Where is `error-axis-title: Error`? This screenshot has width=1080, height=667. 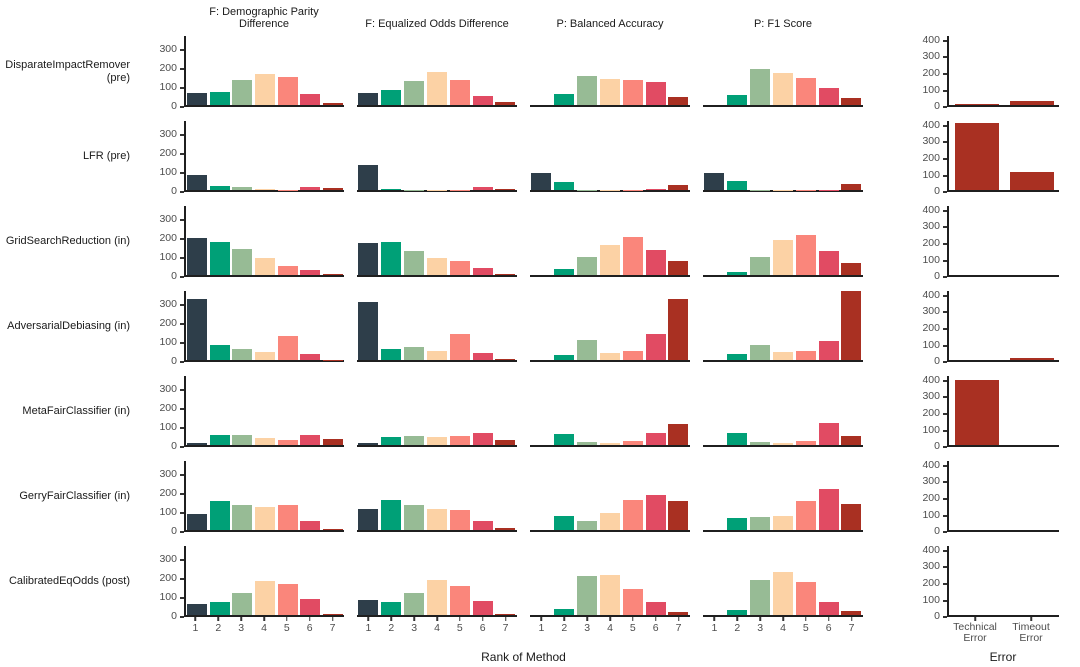 error-axis-title: Error is located at coordinates (1003, 657).